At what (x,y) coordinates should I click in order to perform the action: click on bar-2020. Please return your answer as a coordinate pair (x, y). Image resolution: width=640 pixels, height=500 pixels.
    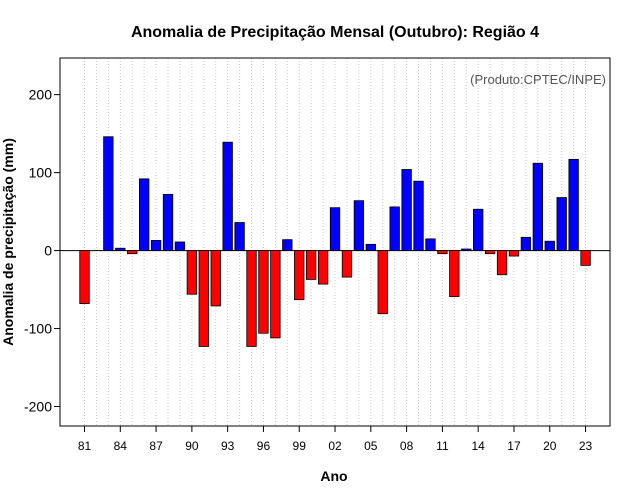
    Looking at the image, I should click on (549, 245).